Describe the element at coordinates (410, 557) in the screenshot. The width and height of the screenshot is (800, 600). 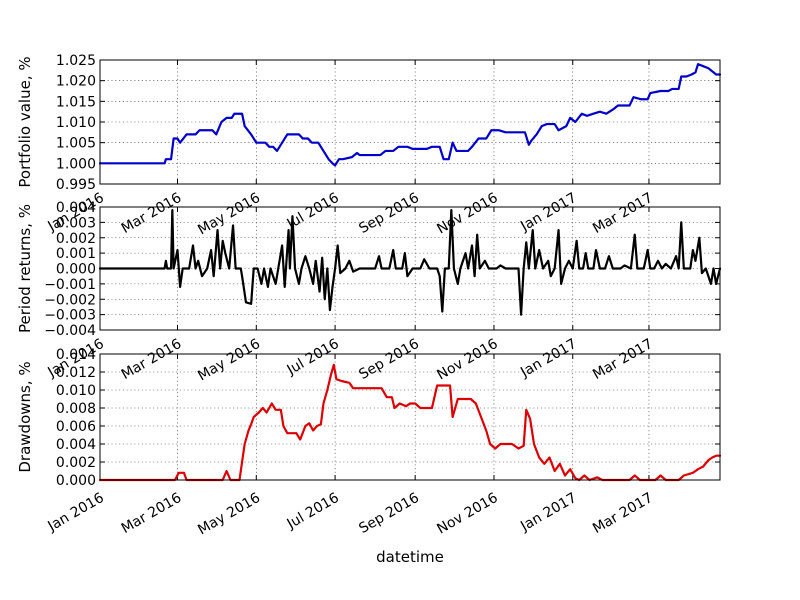
I see `x-axis-label: datetime` at that location.